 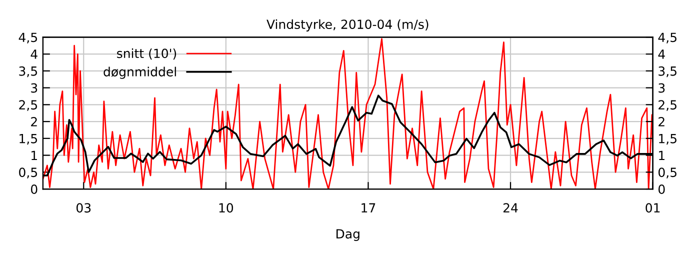 I want to click on x-tick-label: 03, so click(x=83, y=208).